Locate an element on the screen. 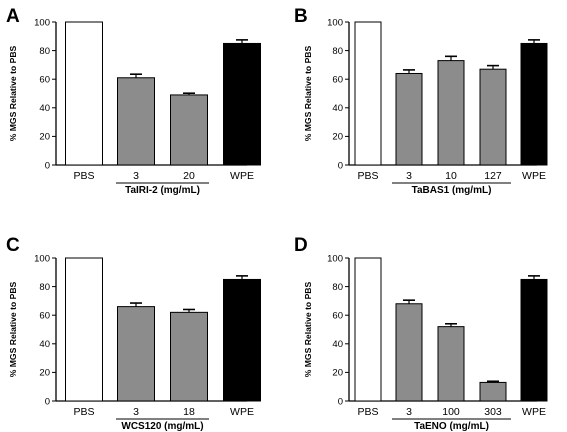  group-label: TaBAS1 (mg/mL) is located at coordinates (452, 190).